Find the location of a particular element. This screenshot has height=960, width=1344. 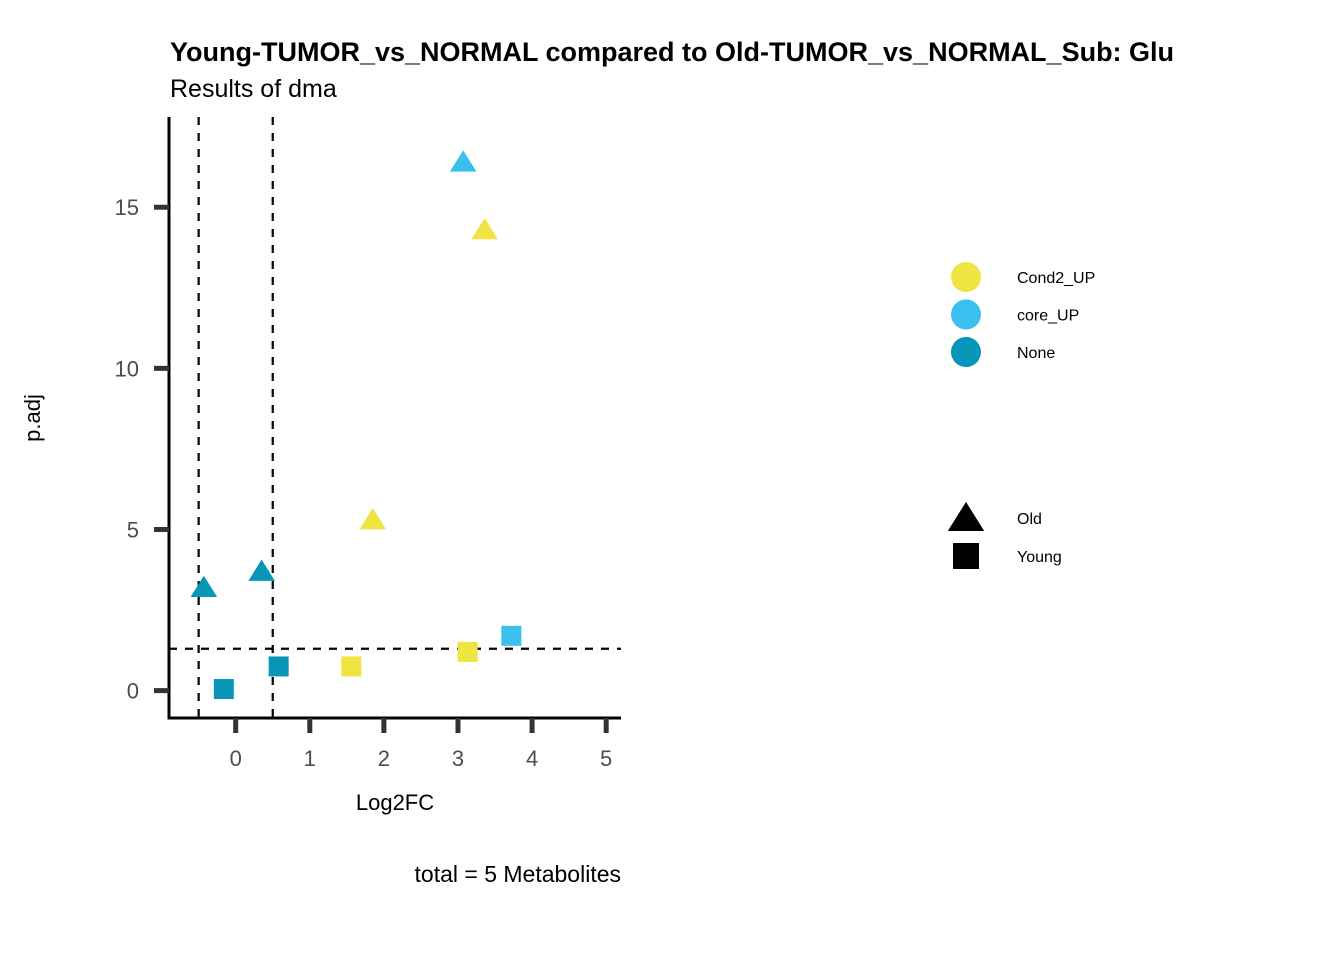

x-tick-label: 4 is located at coordinates (532, 758).